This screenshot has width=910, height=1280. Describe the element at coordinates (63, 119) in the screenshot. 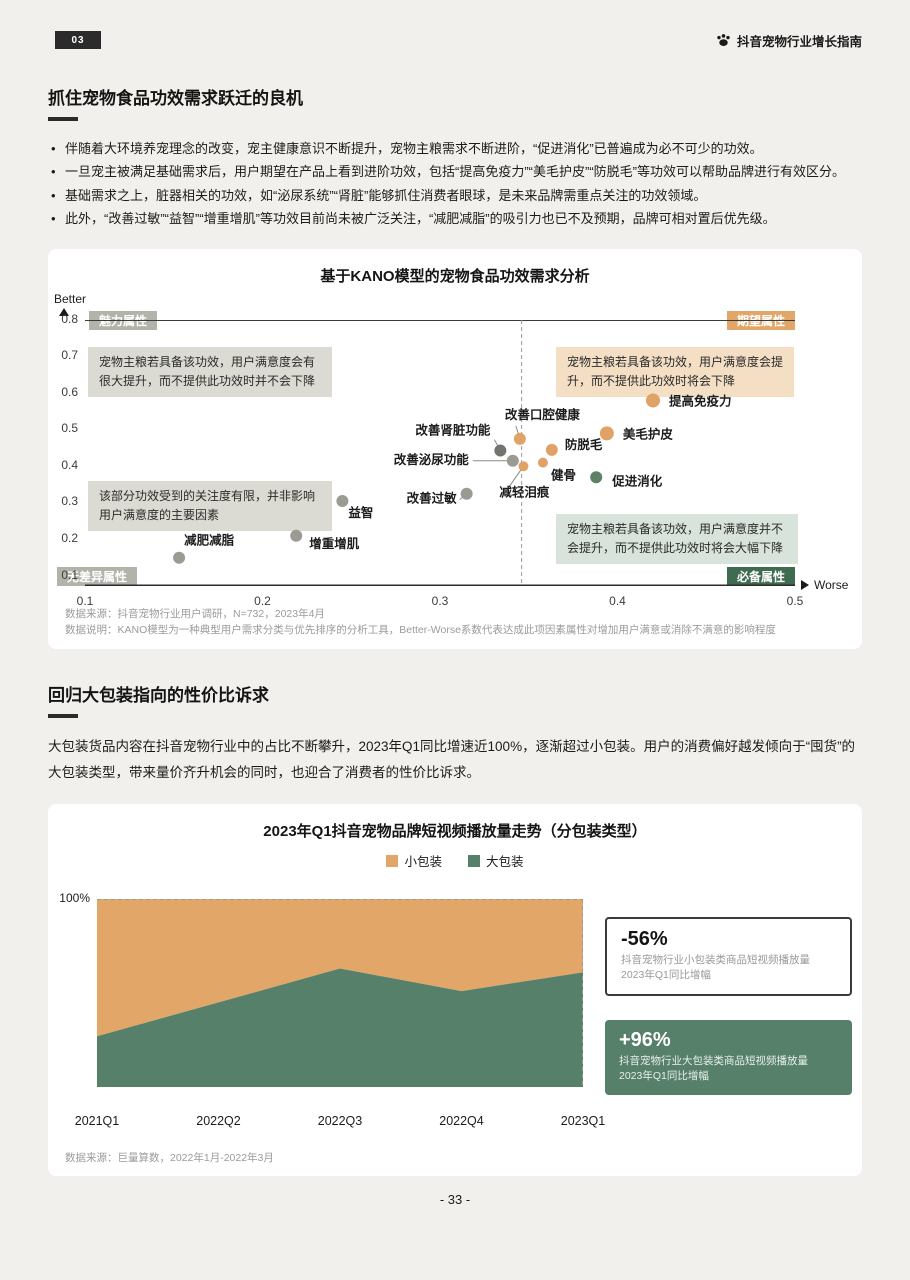

I see `section1-underline` at that location.